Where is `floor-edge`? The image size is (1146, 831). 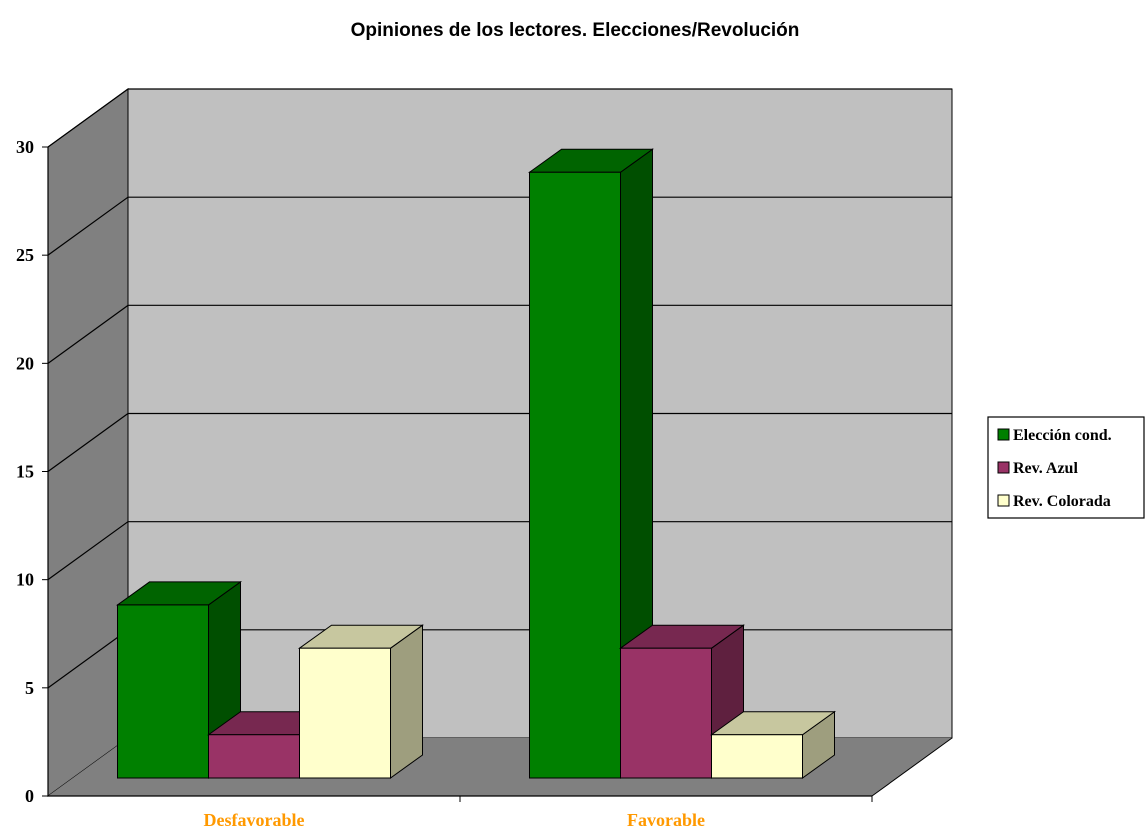
floor-edge is located at coordinates (912, 767).